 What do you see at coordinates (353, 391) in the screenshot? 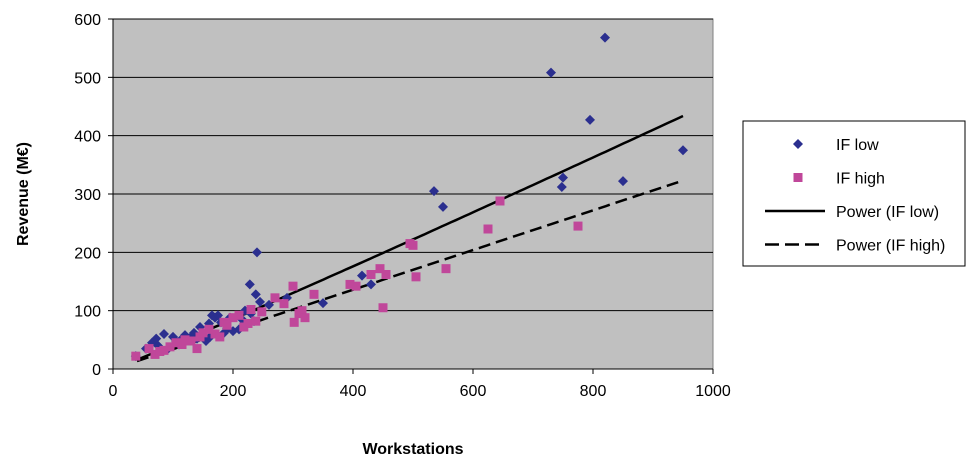
I see `x-tick-label: 400` at bounding box center [353, 391].